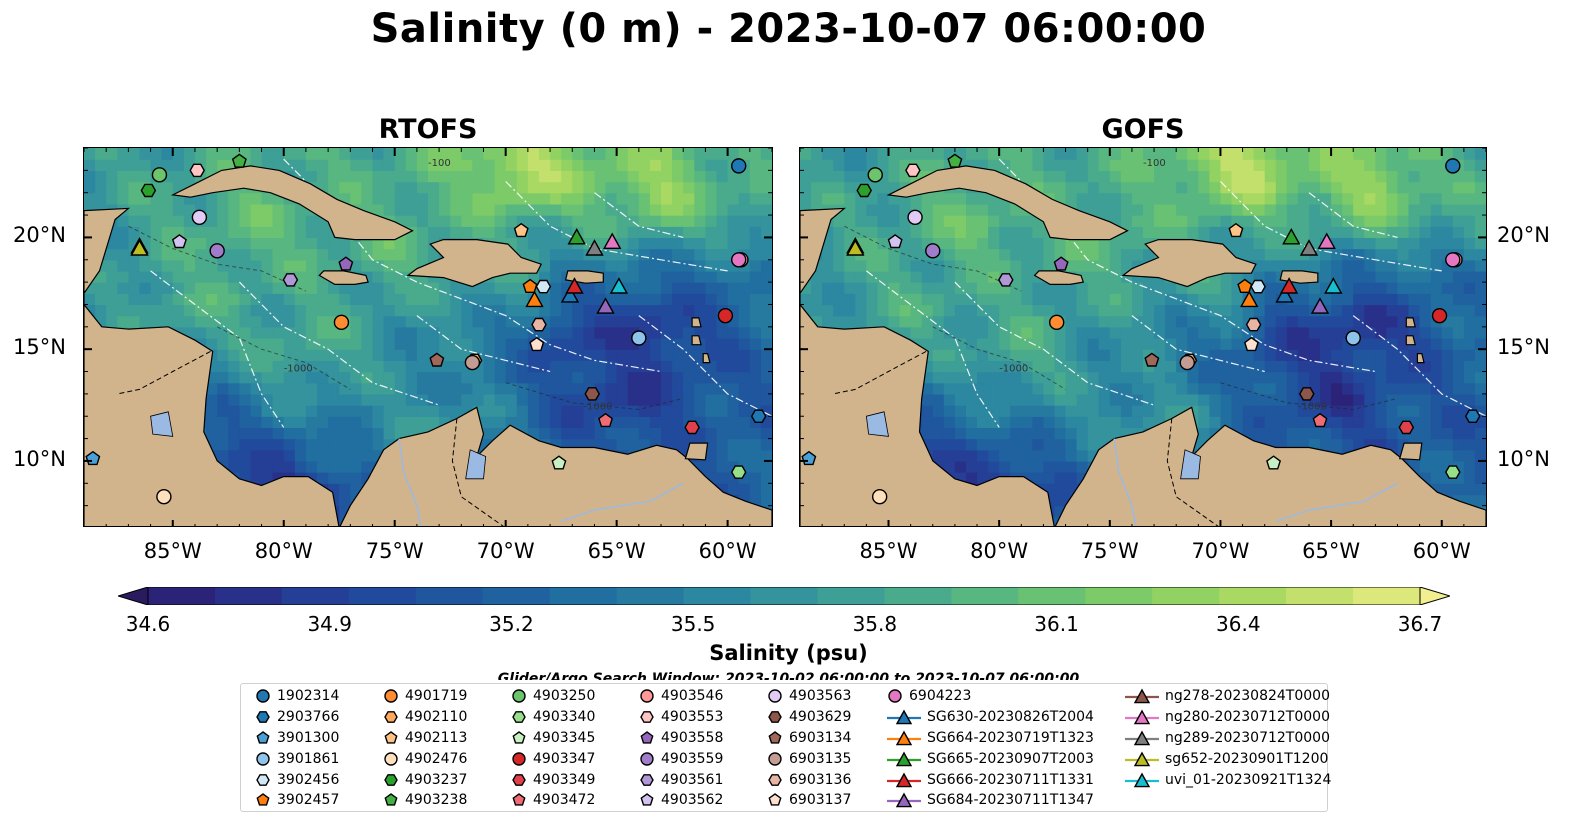 Image resolution: width=1577 pixels, height=829 pixels. What do you see at coordinates (1312, 407) in the screenshot?
I see `gofs-contour-label: -1000` at bounding box center [1312, 407].